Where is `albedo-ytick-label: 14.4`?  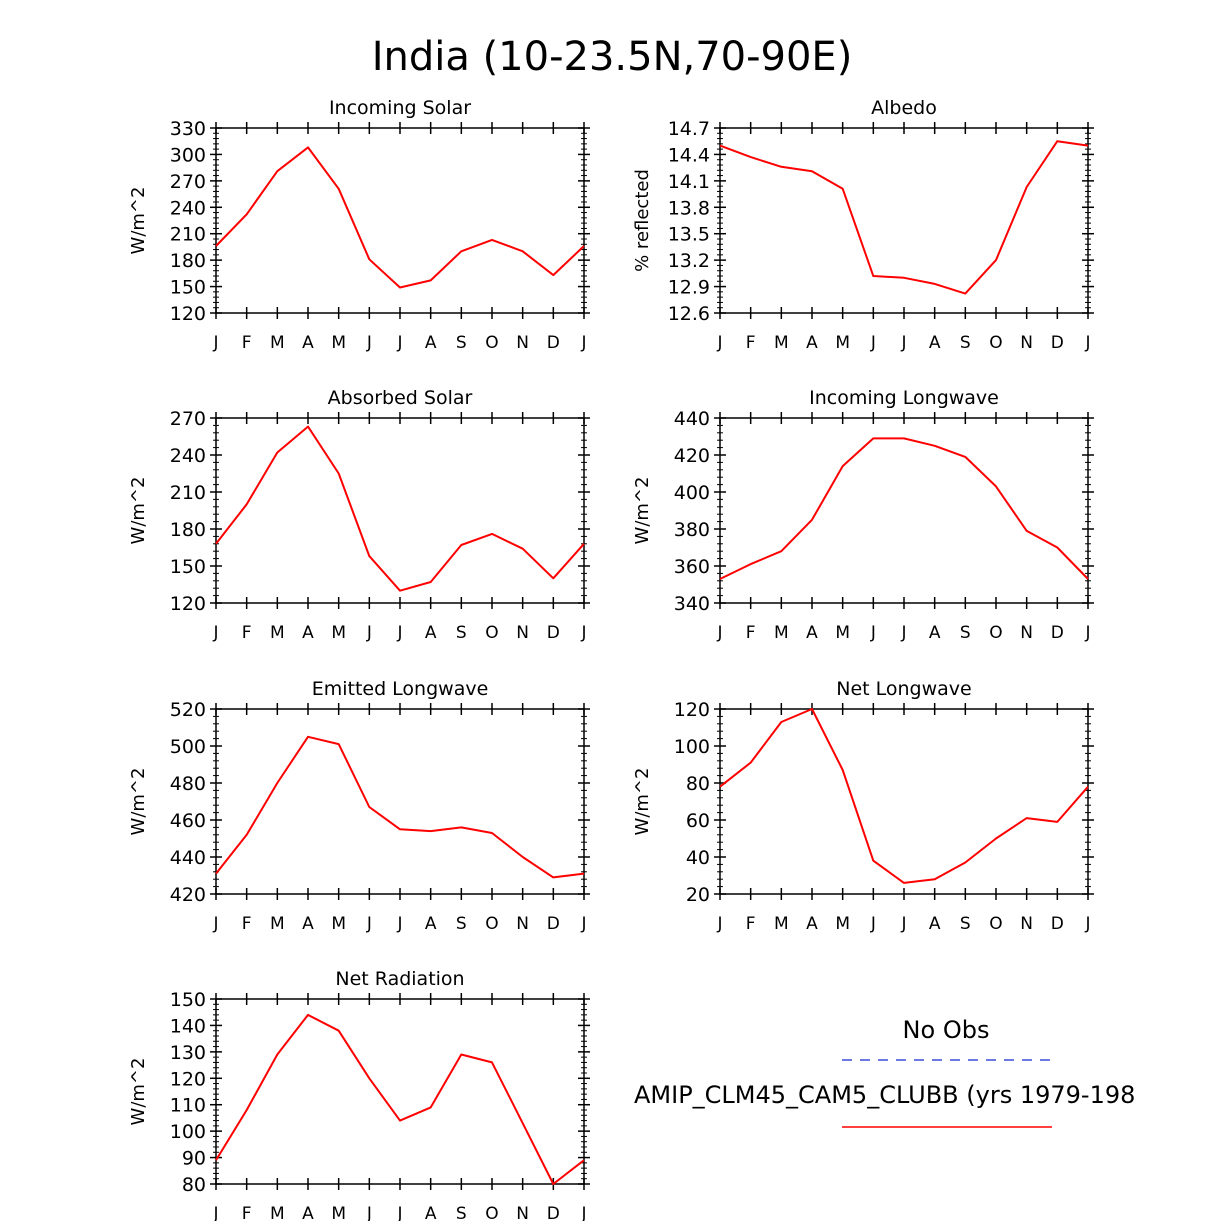
albedo-ytick-label: 14.4 is located at coordinates (689, 155).